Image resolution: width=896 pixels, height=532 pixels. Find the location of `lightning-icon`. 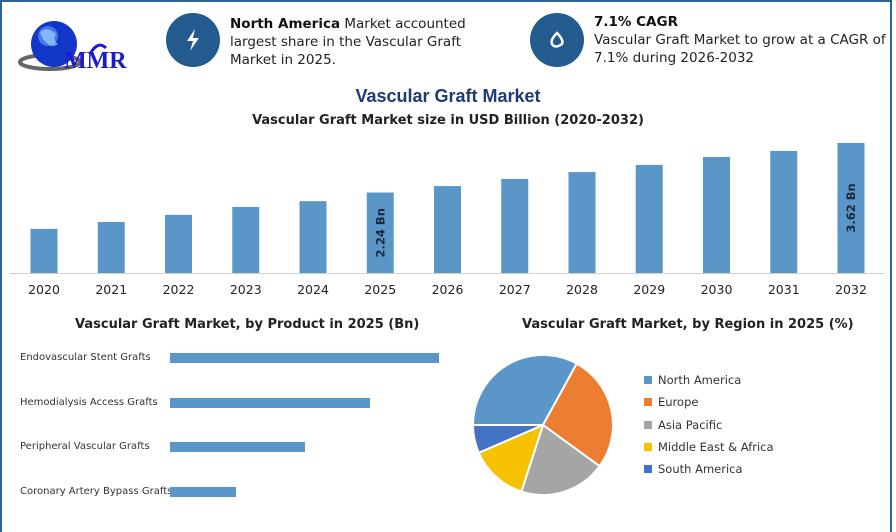

lightning-icon is located at coordinates (193, 40).